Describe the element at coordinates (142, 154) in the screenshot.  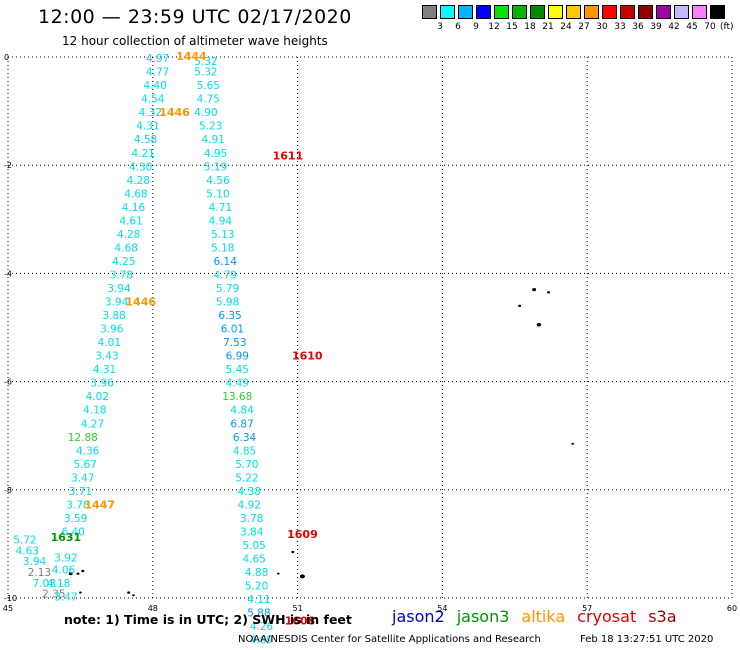
I see `wave-height-label: 4.21` at that location.